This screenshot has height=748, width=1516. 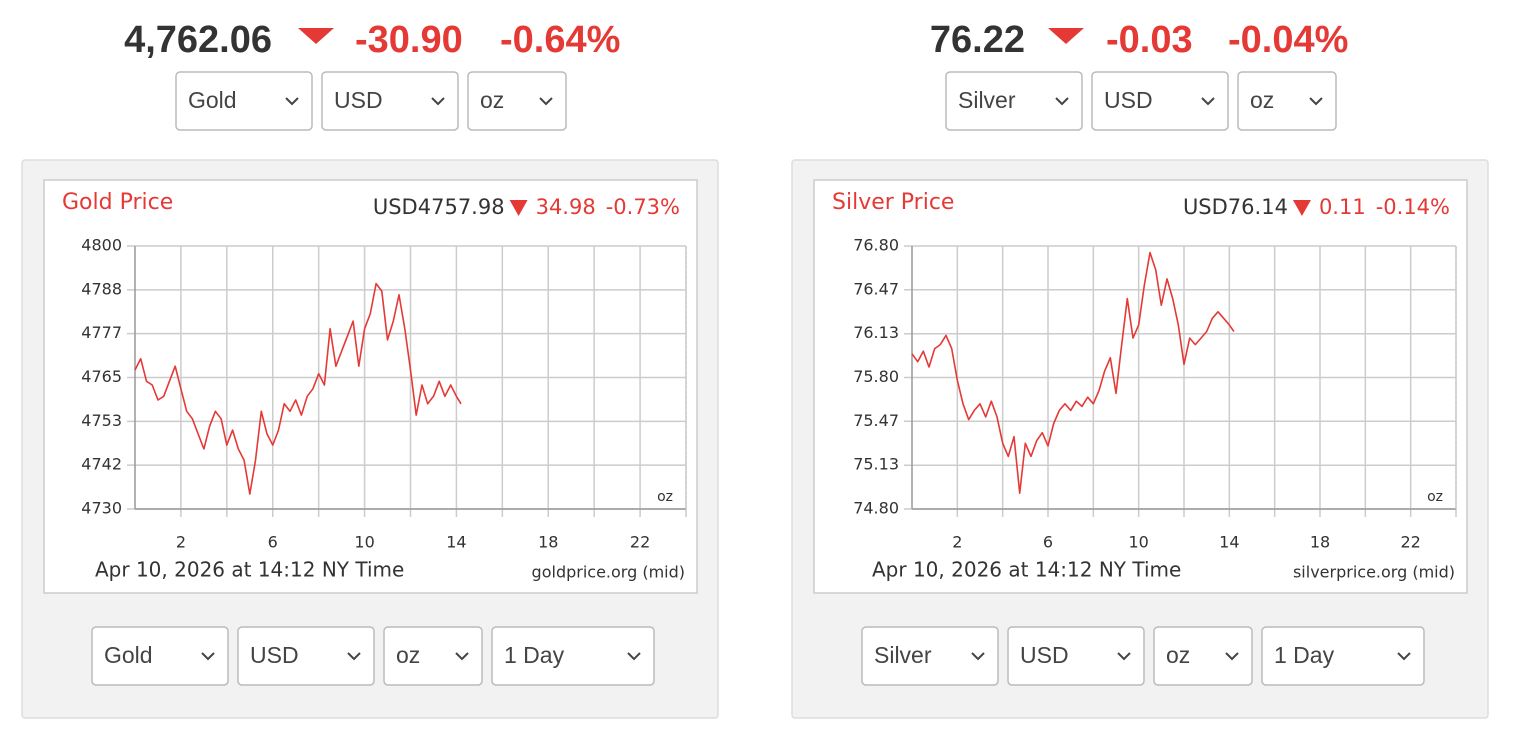 I want to click on x-tick-label: 10, so click(x=1138, y=542).